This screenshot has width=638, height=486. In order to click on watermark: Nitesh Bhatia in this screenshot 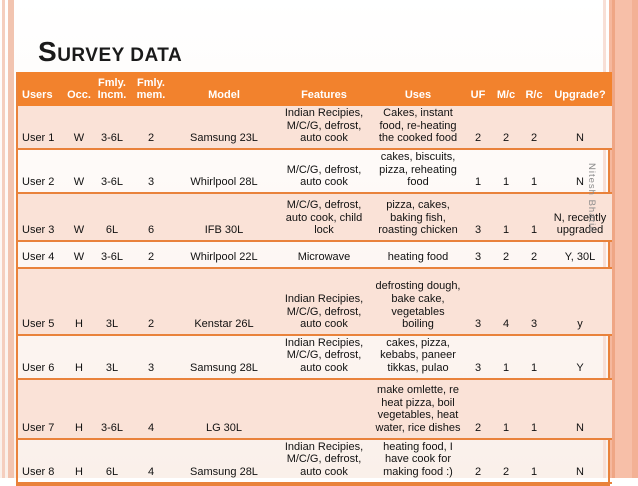, I will do `click(591, 198)`.